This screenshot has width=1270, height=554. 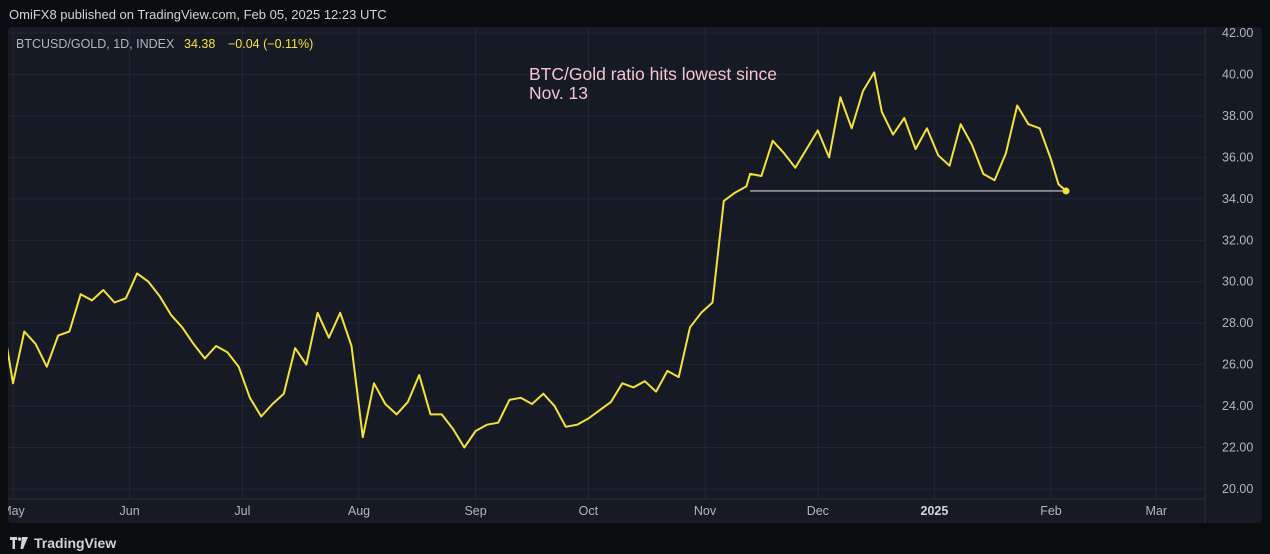 I want to click on y-tick-label: 24.00, so click(x=1237, y=406).